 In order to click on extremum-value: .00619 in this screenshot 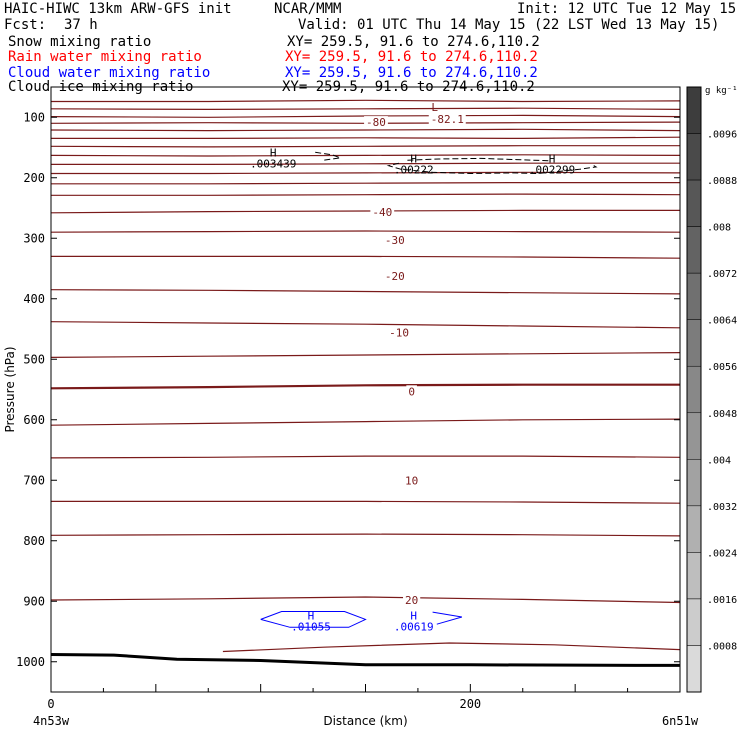, I will do `click(414, 626)`.